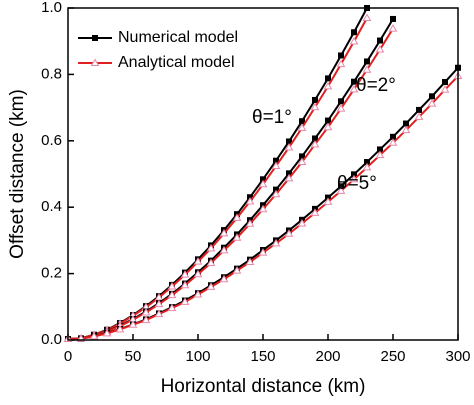 The height and width of the screenshot is (405, 474). I want to click on y-tick-label: 0.6, so click(51, 140).